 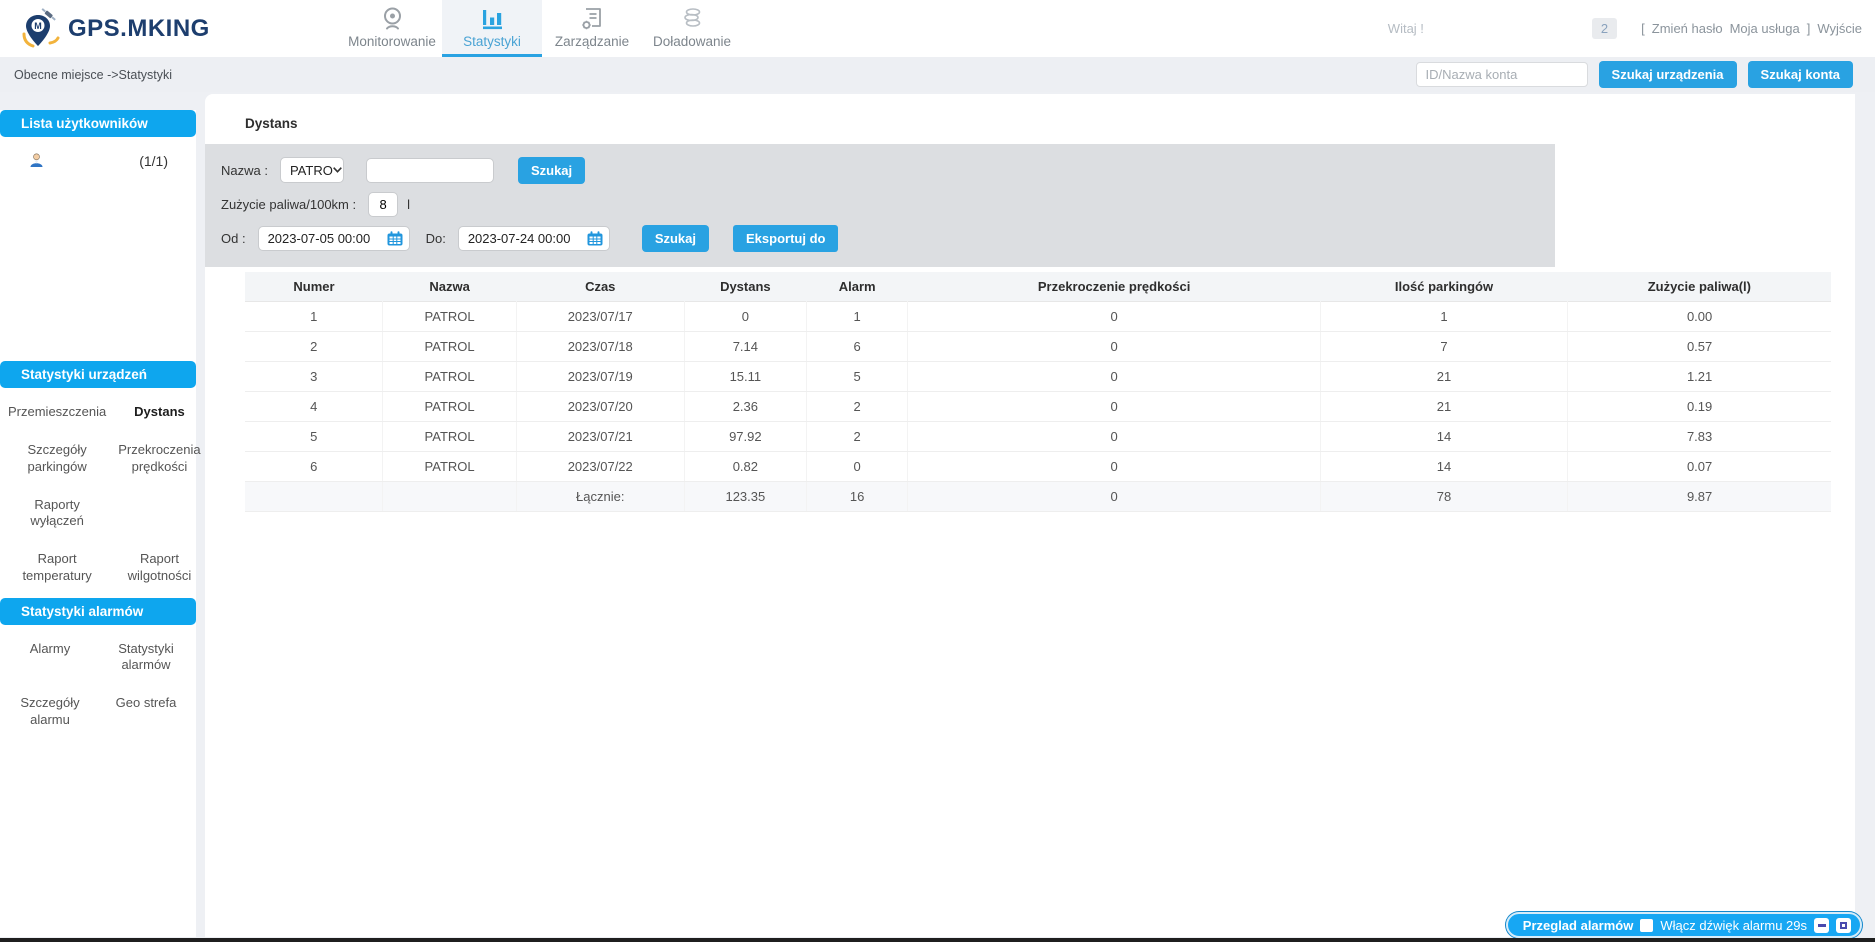 What do you see at coordinates (314, 376) in the screenshot?
I see `table-cell: 3` at bounding box center [314, 376].